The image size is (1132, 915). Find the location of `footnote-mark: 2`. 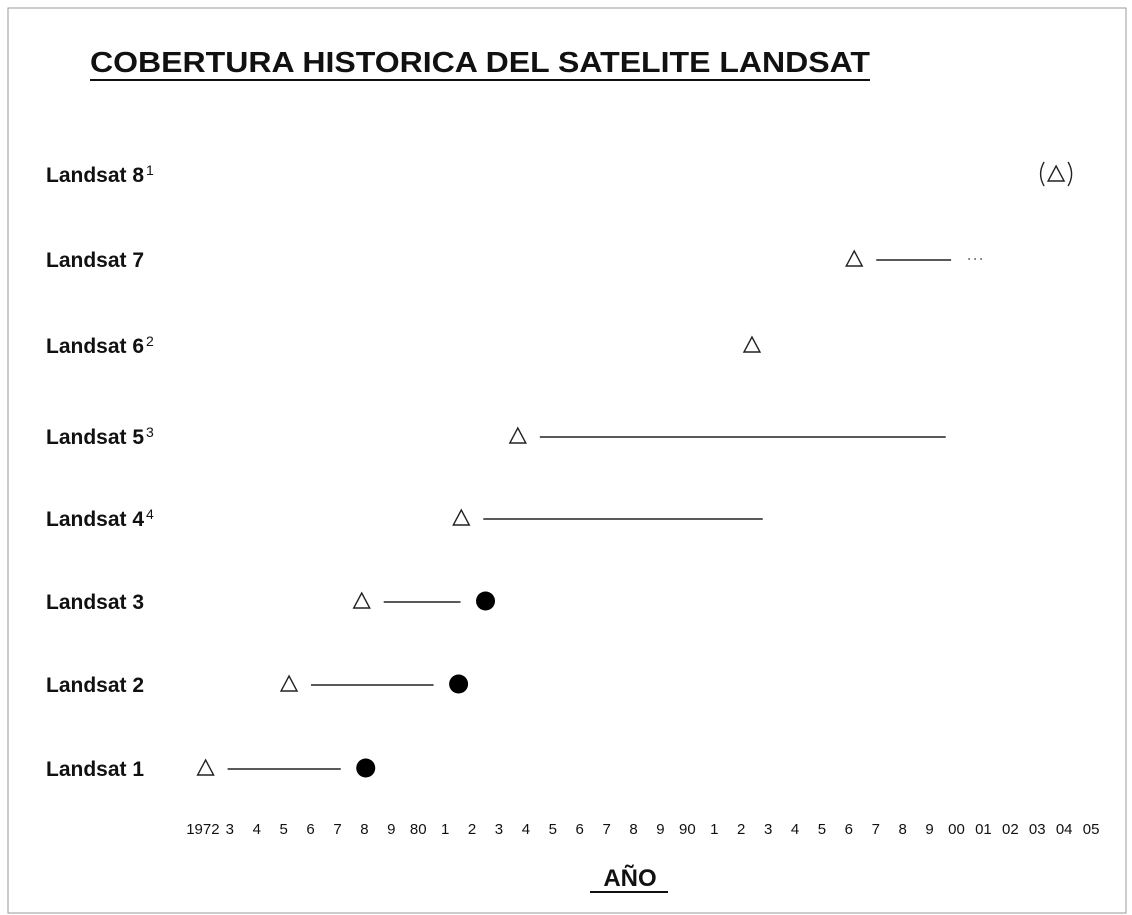

footnote-mark: 2 is located at coordinates (150, 341).